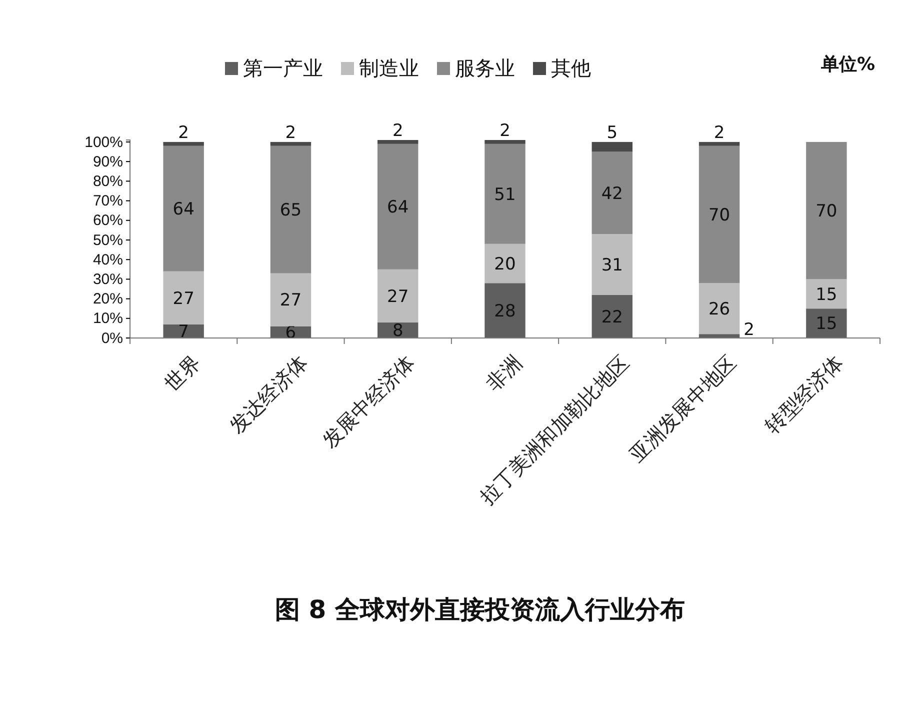 Image resolution: width=900 pixels, height=708 pixels. What do you see at coordinates (107, 161) in the screenshot?
I see `y-tick-label: 90%` at bounding box center [107, 161].